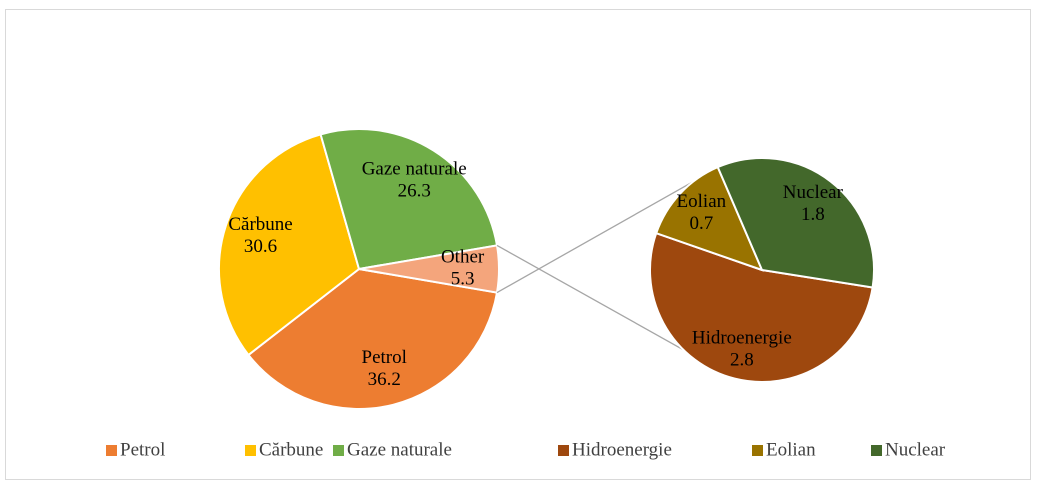 The width and height of the screenshot is (1039, 488). What do you see at coordinates (260, 246) in the screenshot?
I see `data-label-value: 30.6` at bounding box center [260, 246].